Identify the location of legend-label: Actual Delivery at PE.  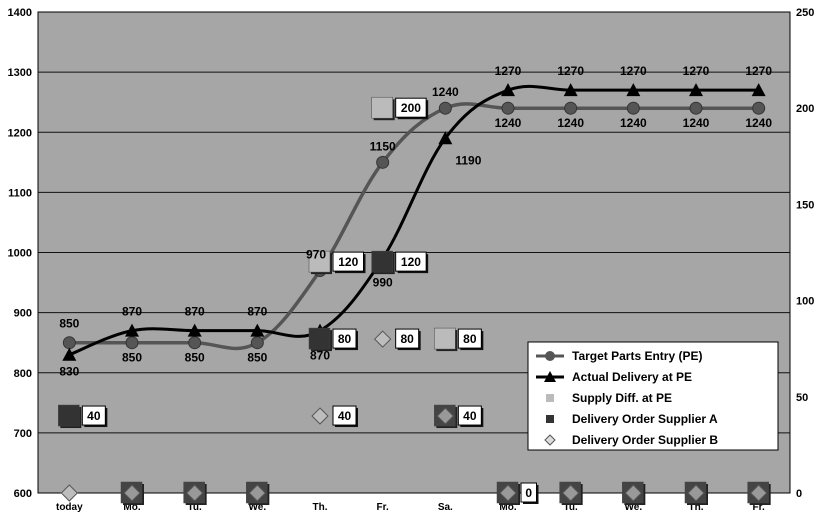
(632, 377).